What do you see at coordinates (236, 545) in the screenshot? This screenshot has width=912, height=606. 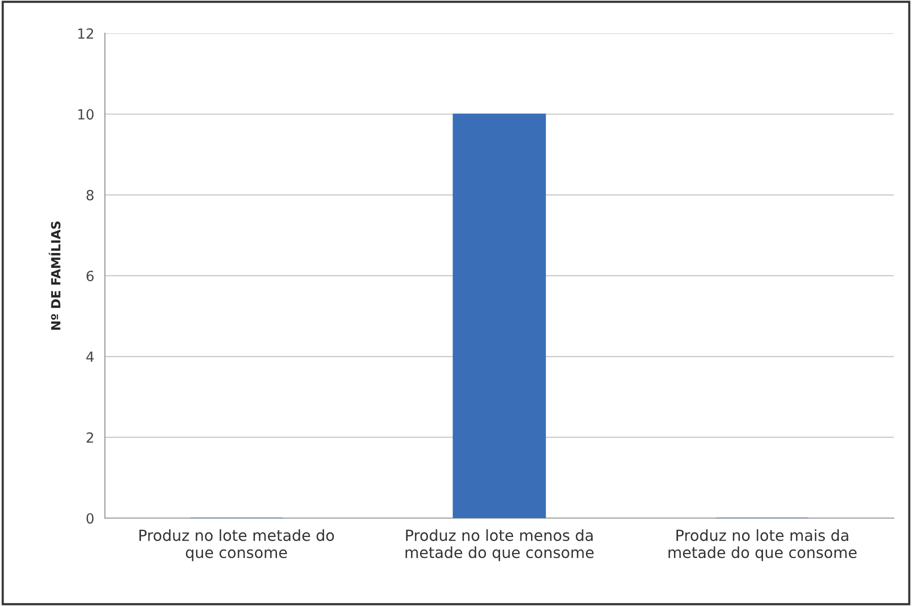 I see `x-tick-label: Produz no lote metade do que consome` at bounding box center [236, 545].